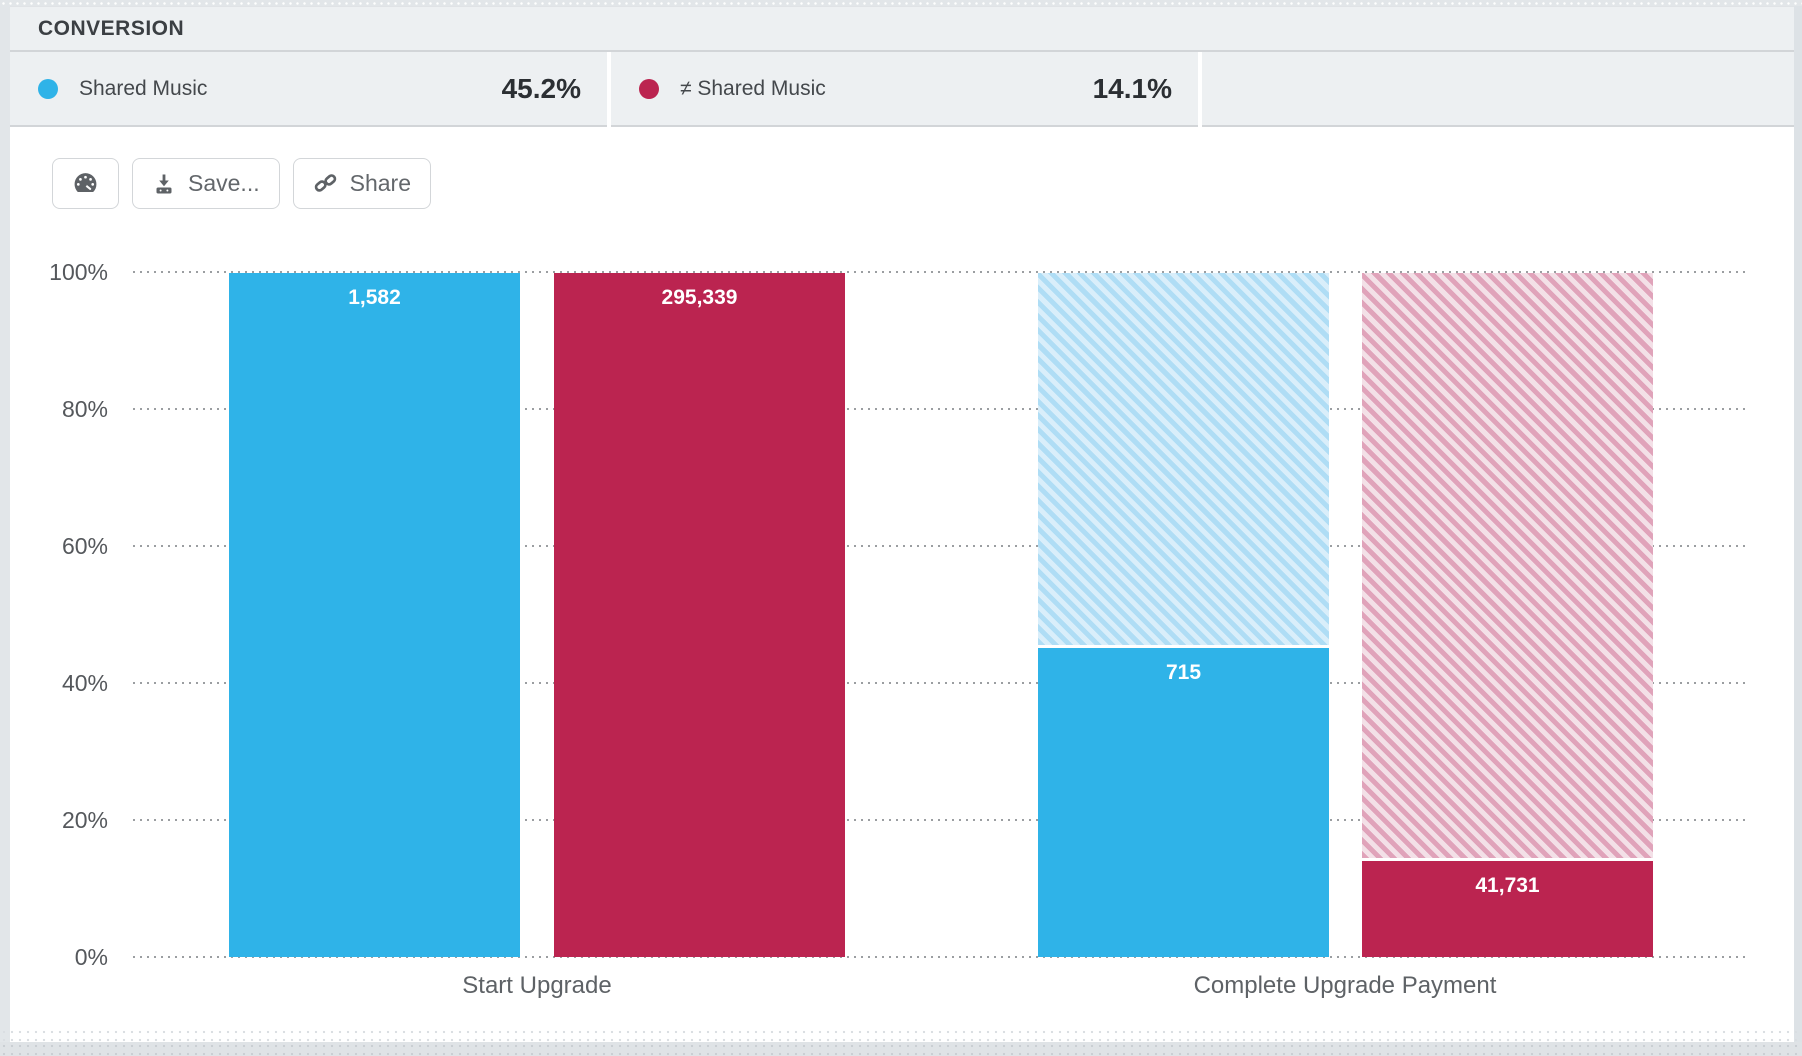 This screenshot has width=1802, height=1056. What do you see at coordinates (84, 409) in the screenshot?
I see `y-axis-tick-label: 80%` at bounding box center [84, 409].